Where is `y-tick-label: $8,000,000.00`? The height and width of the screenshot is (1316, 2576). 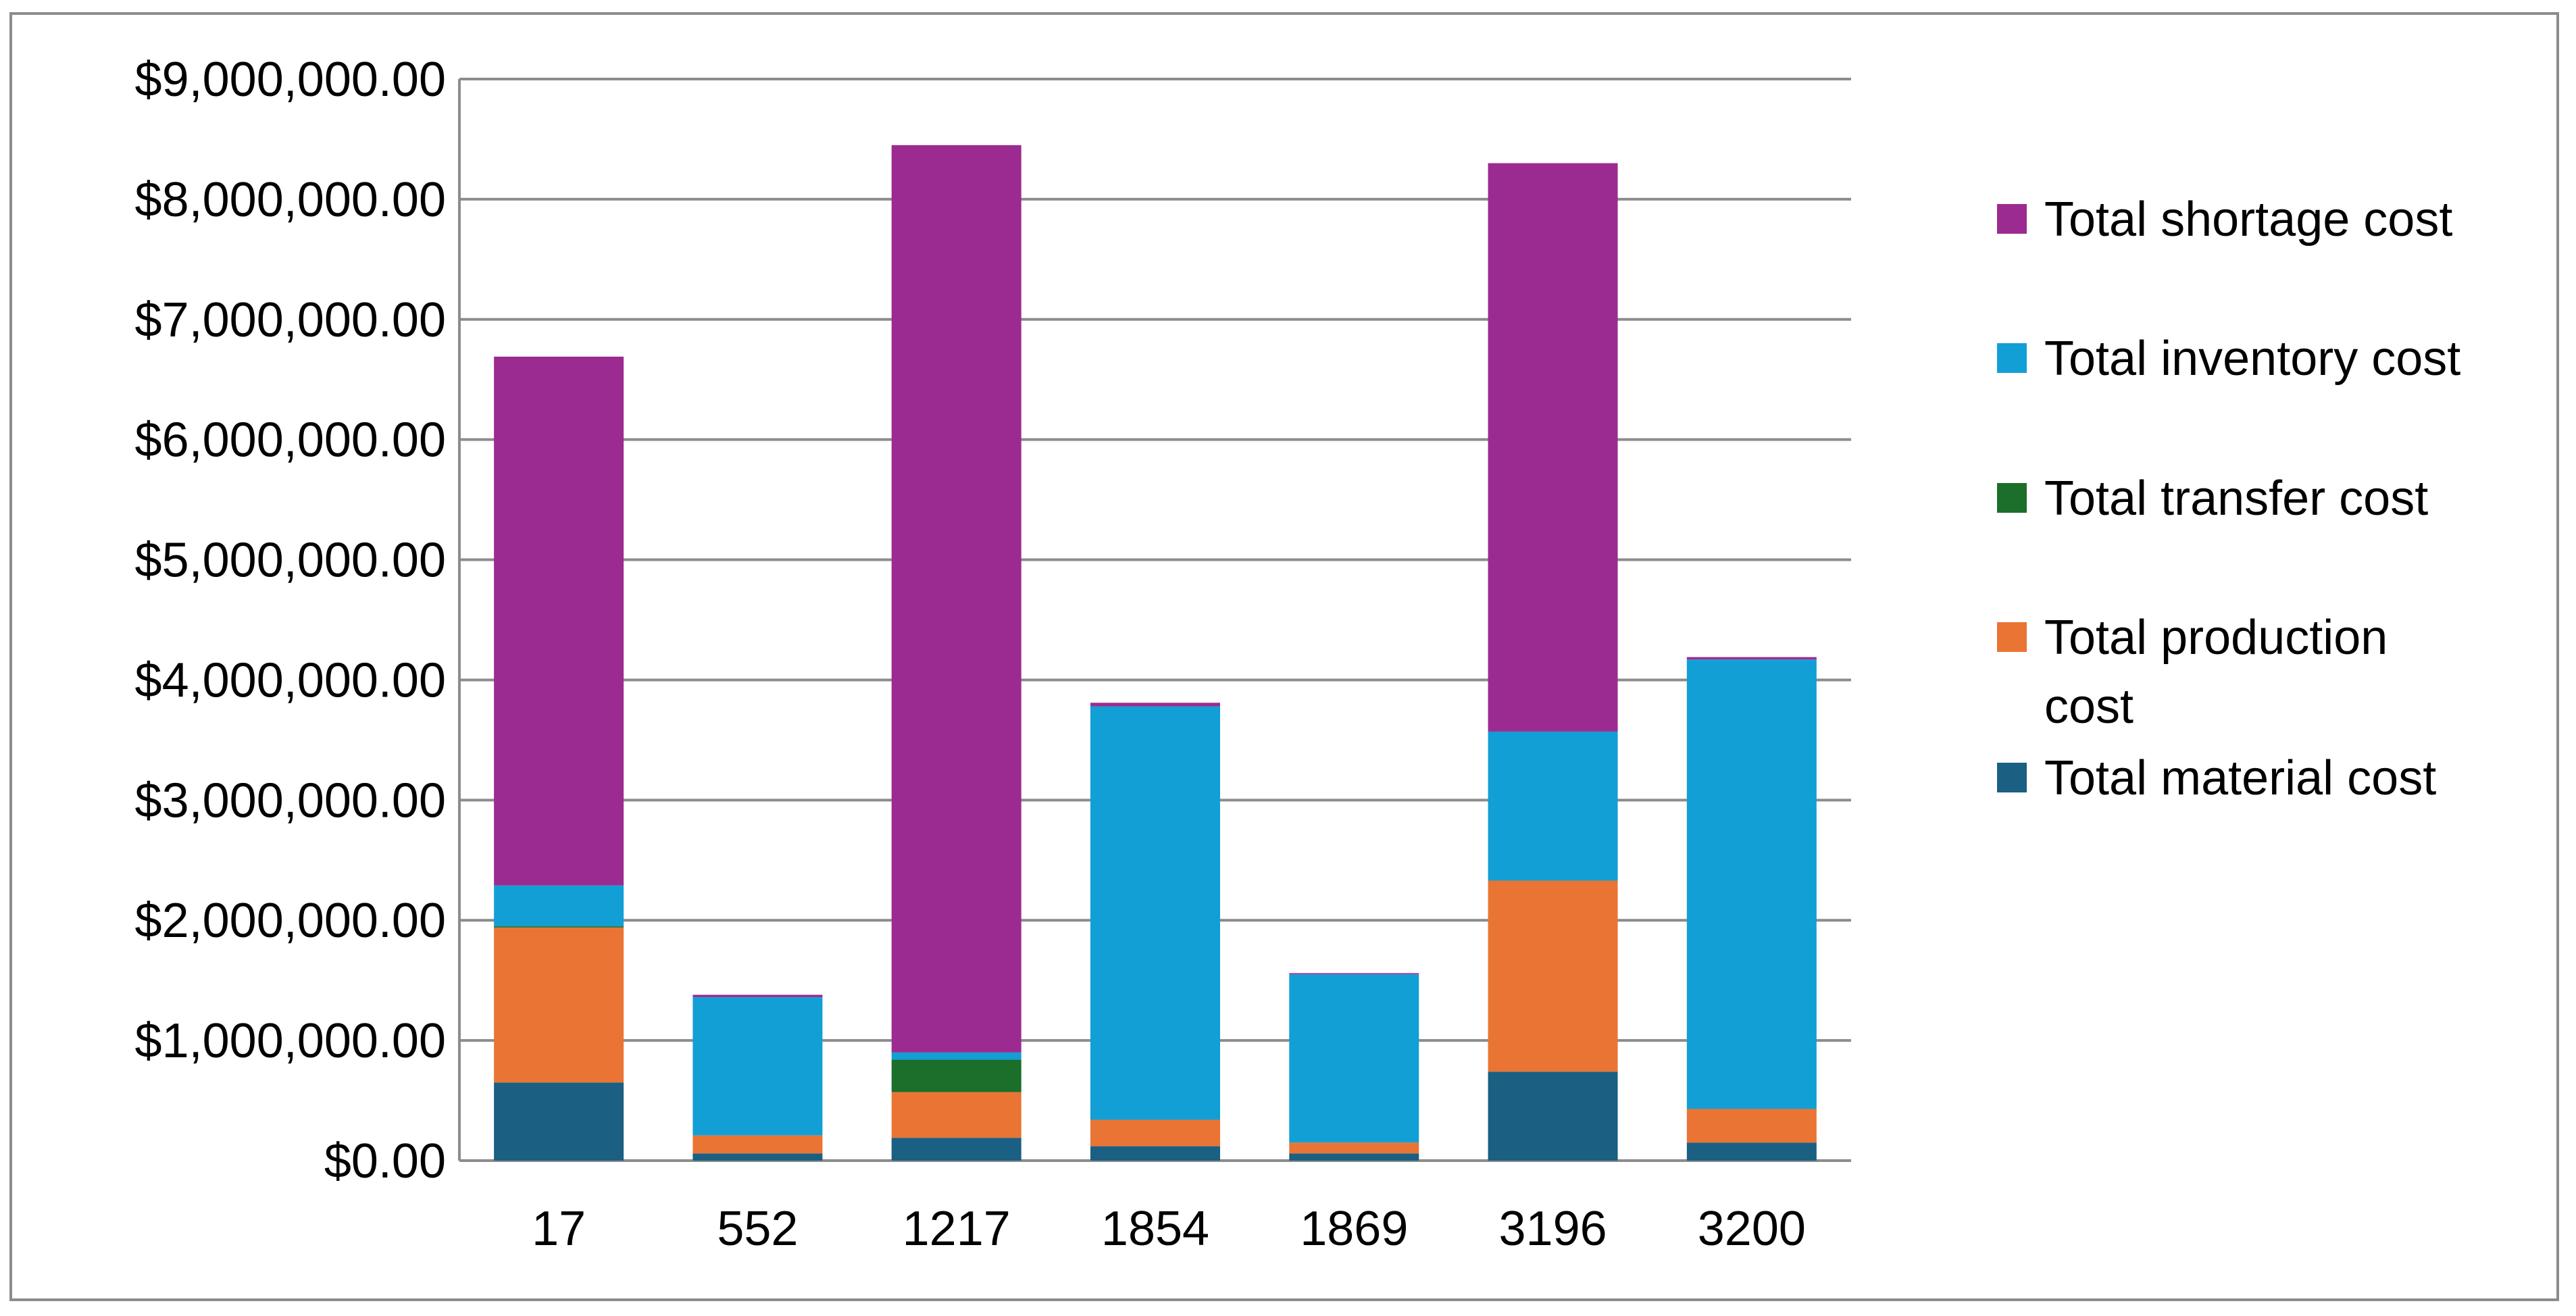 y-tick-label: $8,000,000.00 is located at coordinates (290, 200).